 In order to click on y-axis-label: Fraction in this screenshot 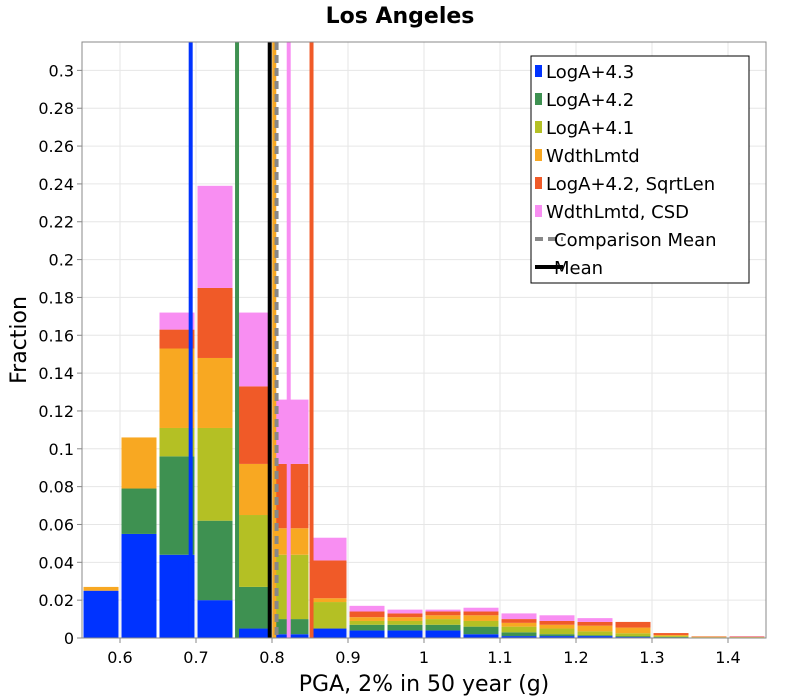, I will do `click(19, 340)`.